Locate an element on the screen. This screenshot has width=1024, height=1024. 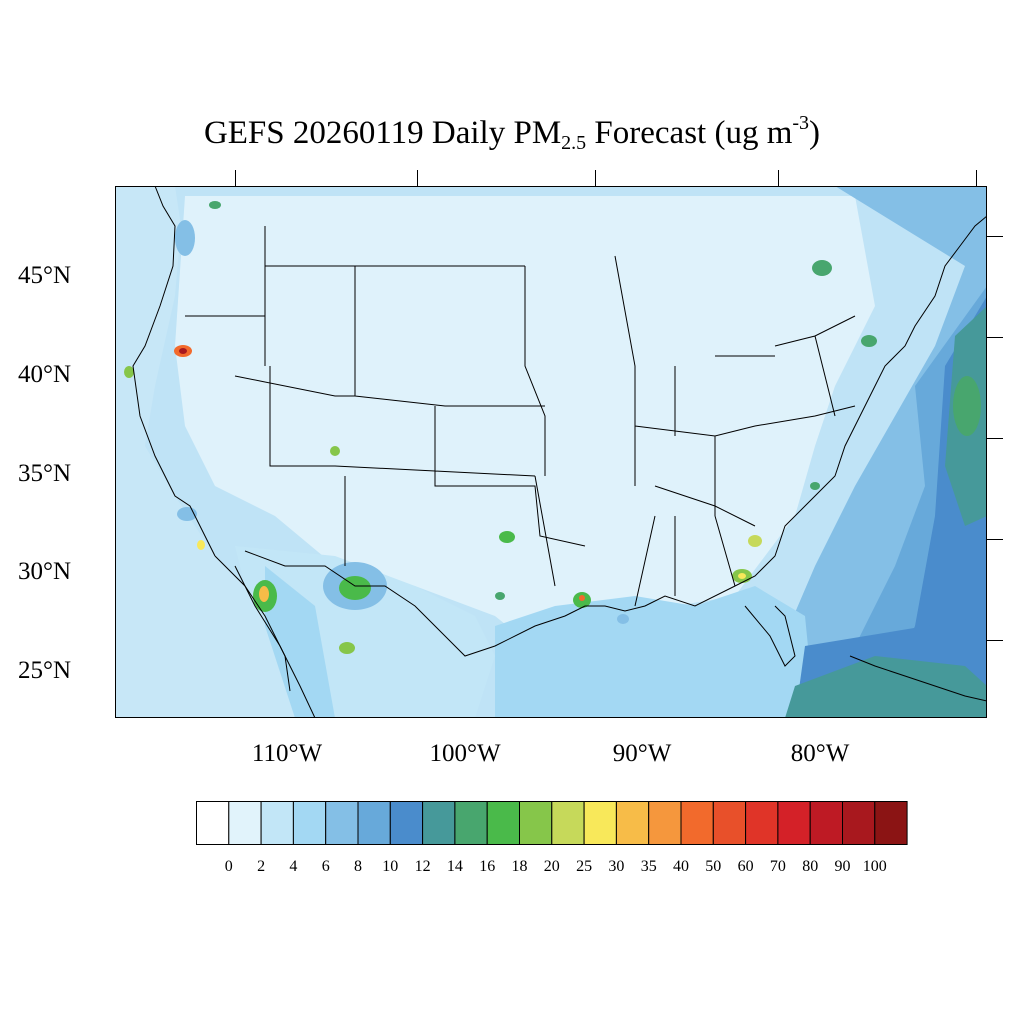
colorbar-label: 25 is located at coordinates (584, 866).